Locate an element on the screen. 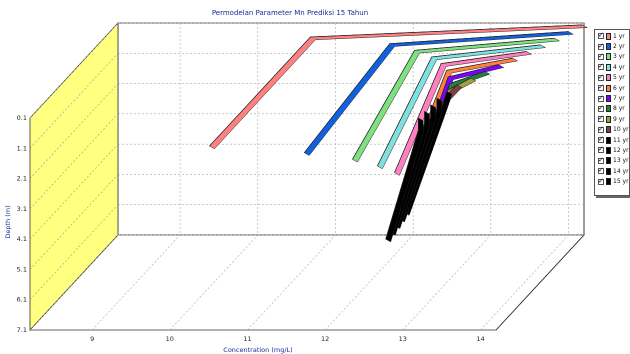  legend-item: 1 yr is located at coordinates (613, 36).